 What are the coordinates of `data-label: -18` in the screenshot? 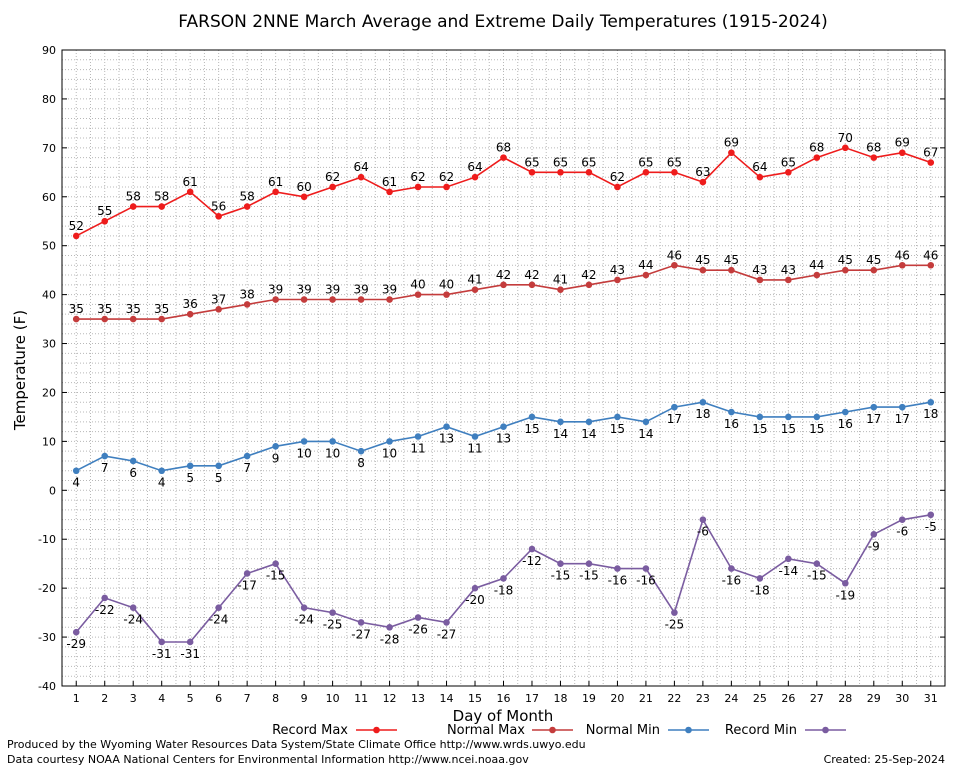 It's located at (504, 590).